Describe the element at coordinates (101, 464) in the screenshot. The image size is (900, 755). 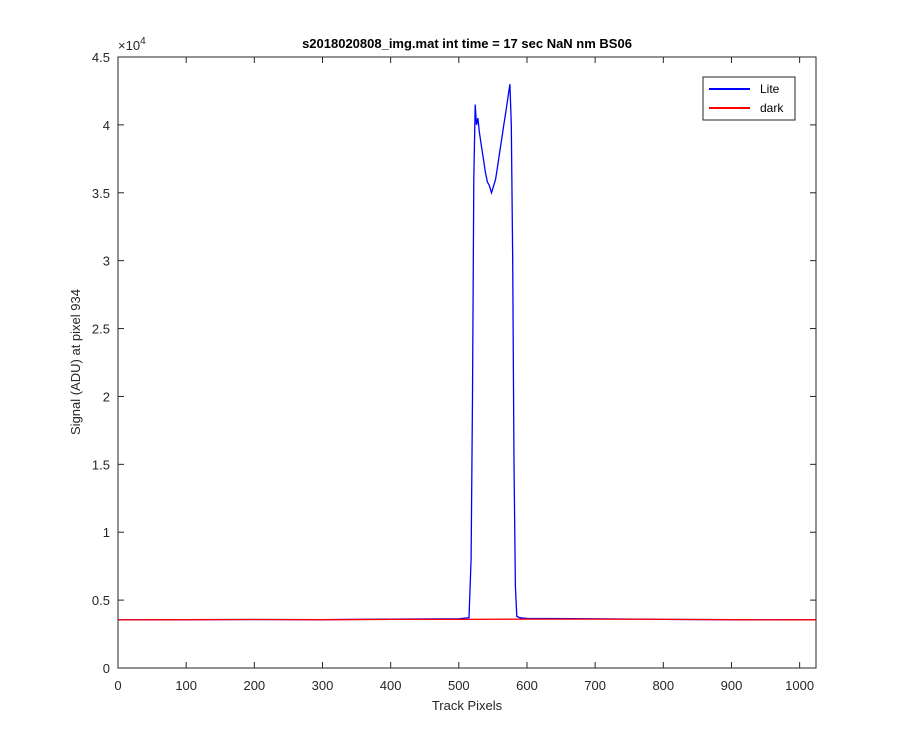
I see `y-tick-label: 1.5` at that location.